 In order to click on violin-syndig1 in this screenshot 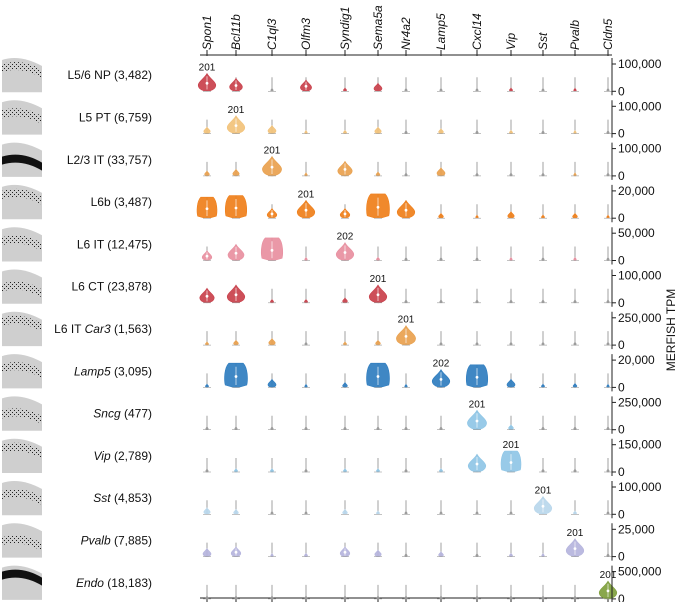, I will do `click(345, 89)`.